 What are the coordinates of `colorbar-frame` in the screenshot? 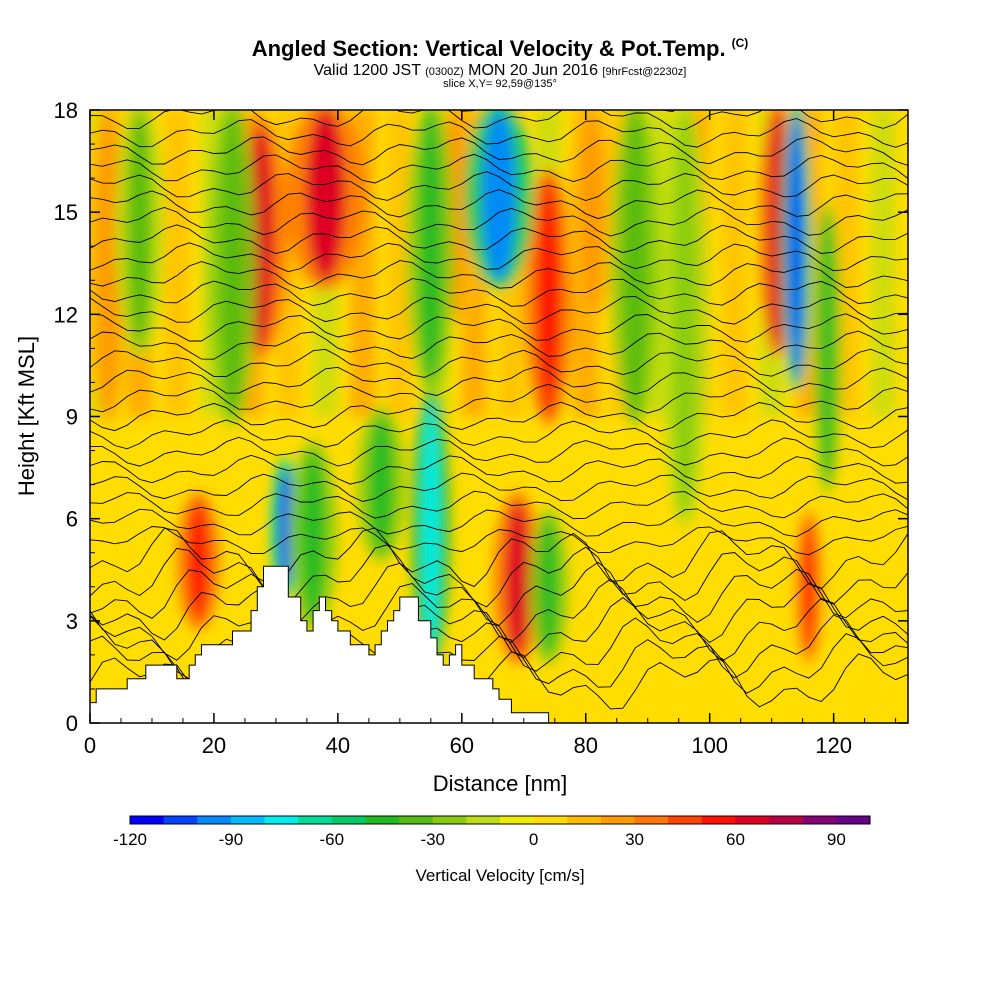 It's located at (500, 820).